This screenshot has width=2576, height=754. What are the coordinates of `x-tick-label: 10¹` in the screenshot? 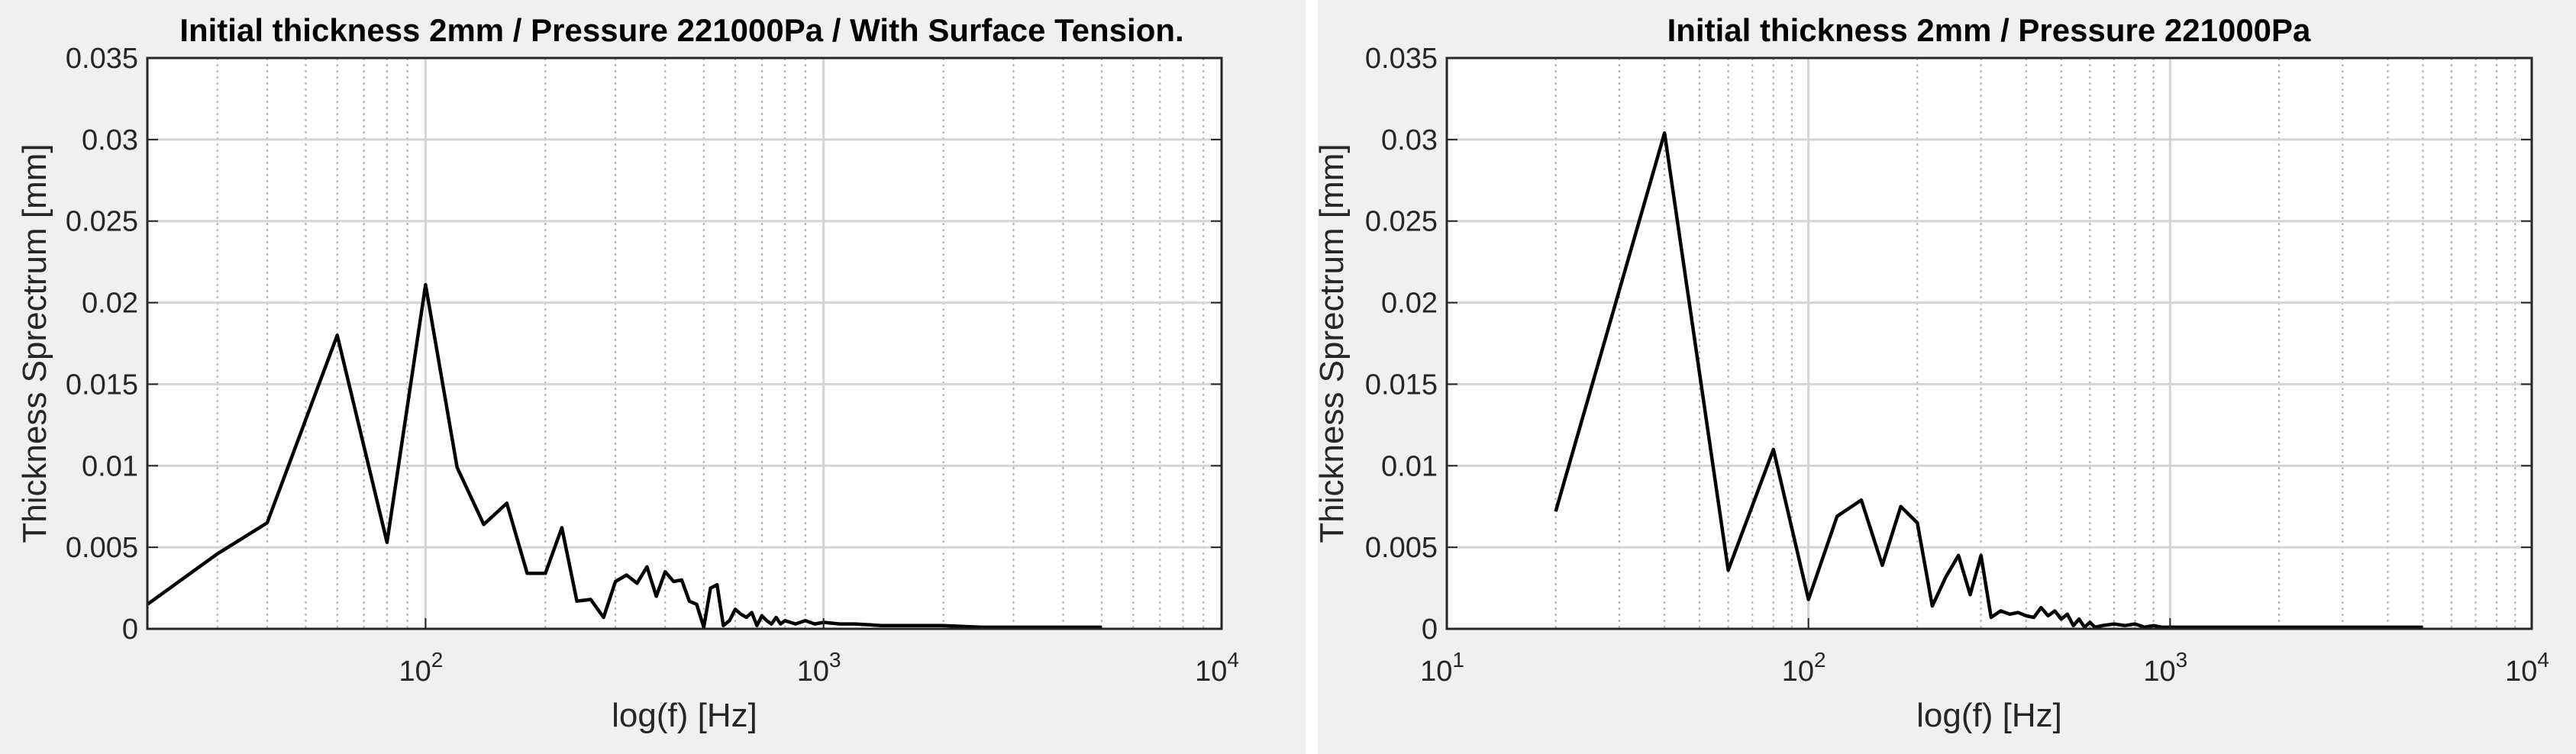 It's located at (1442, 668).